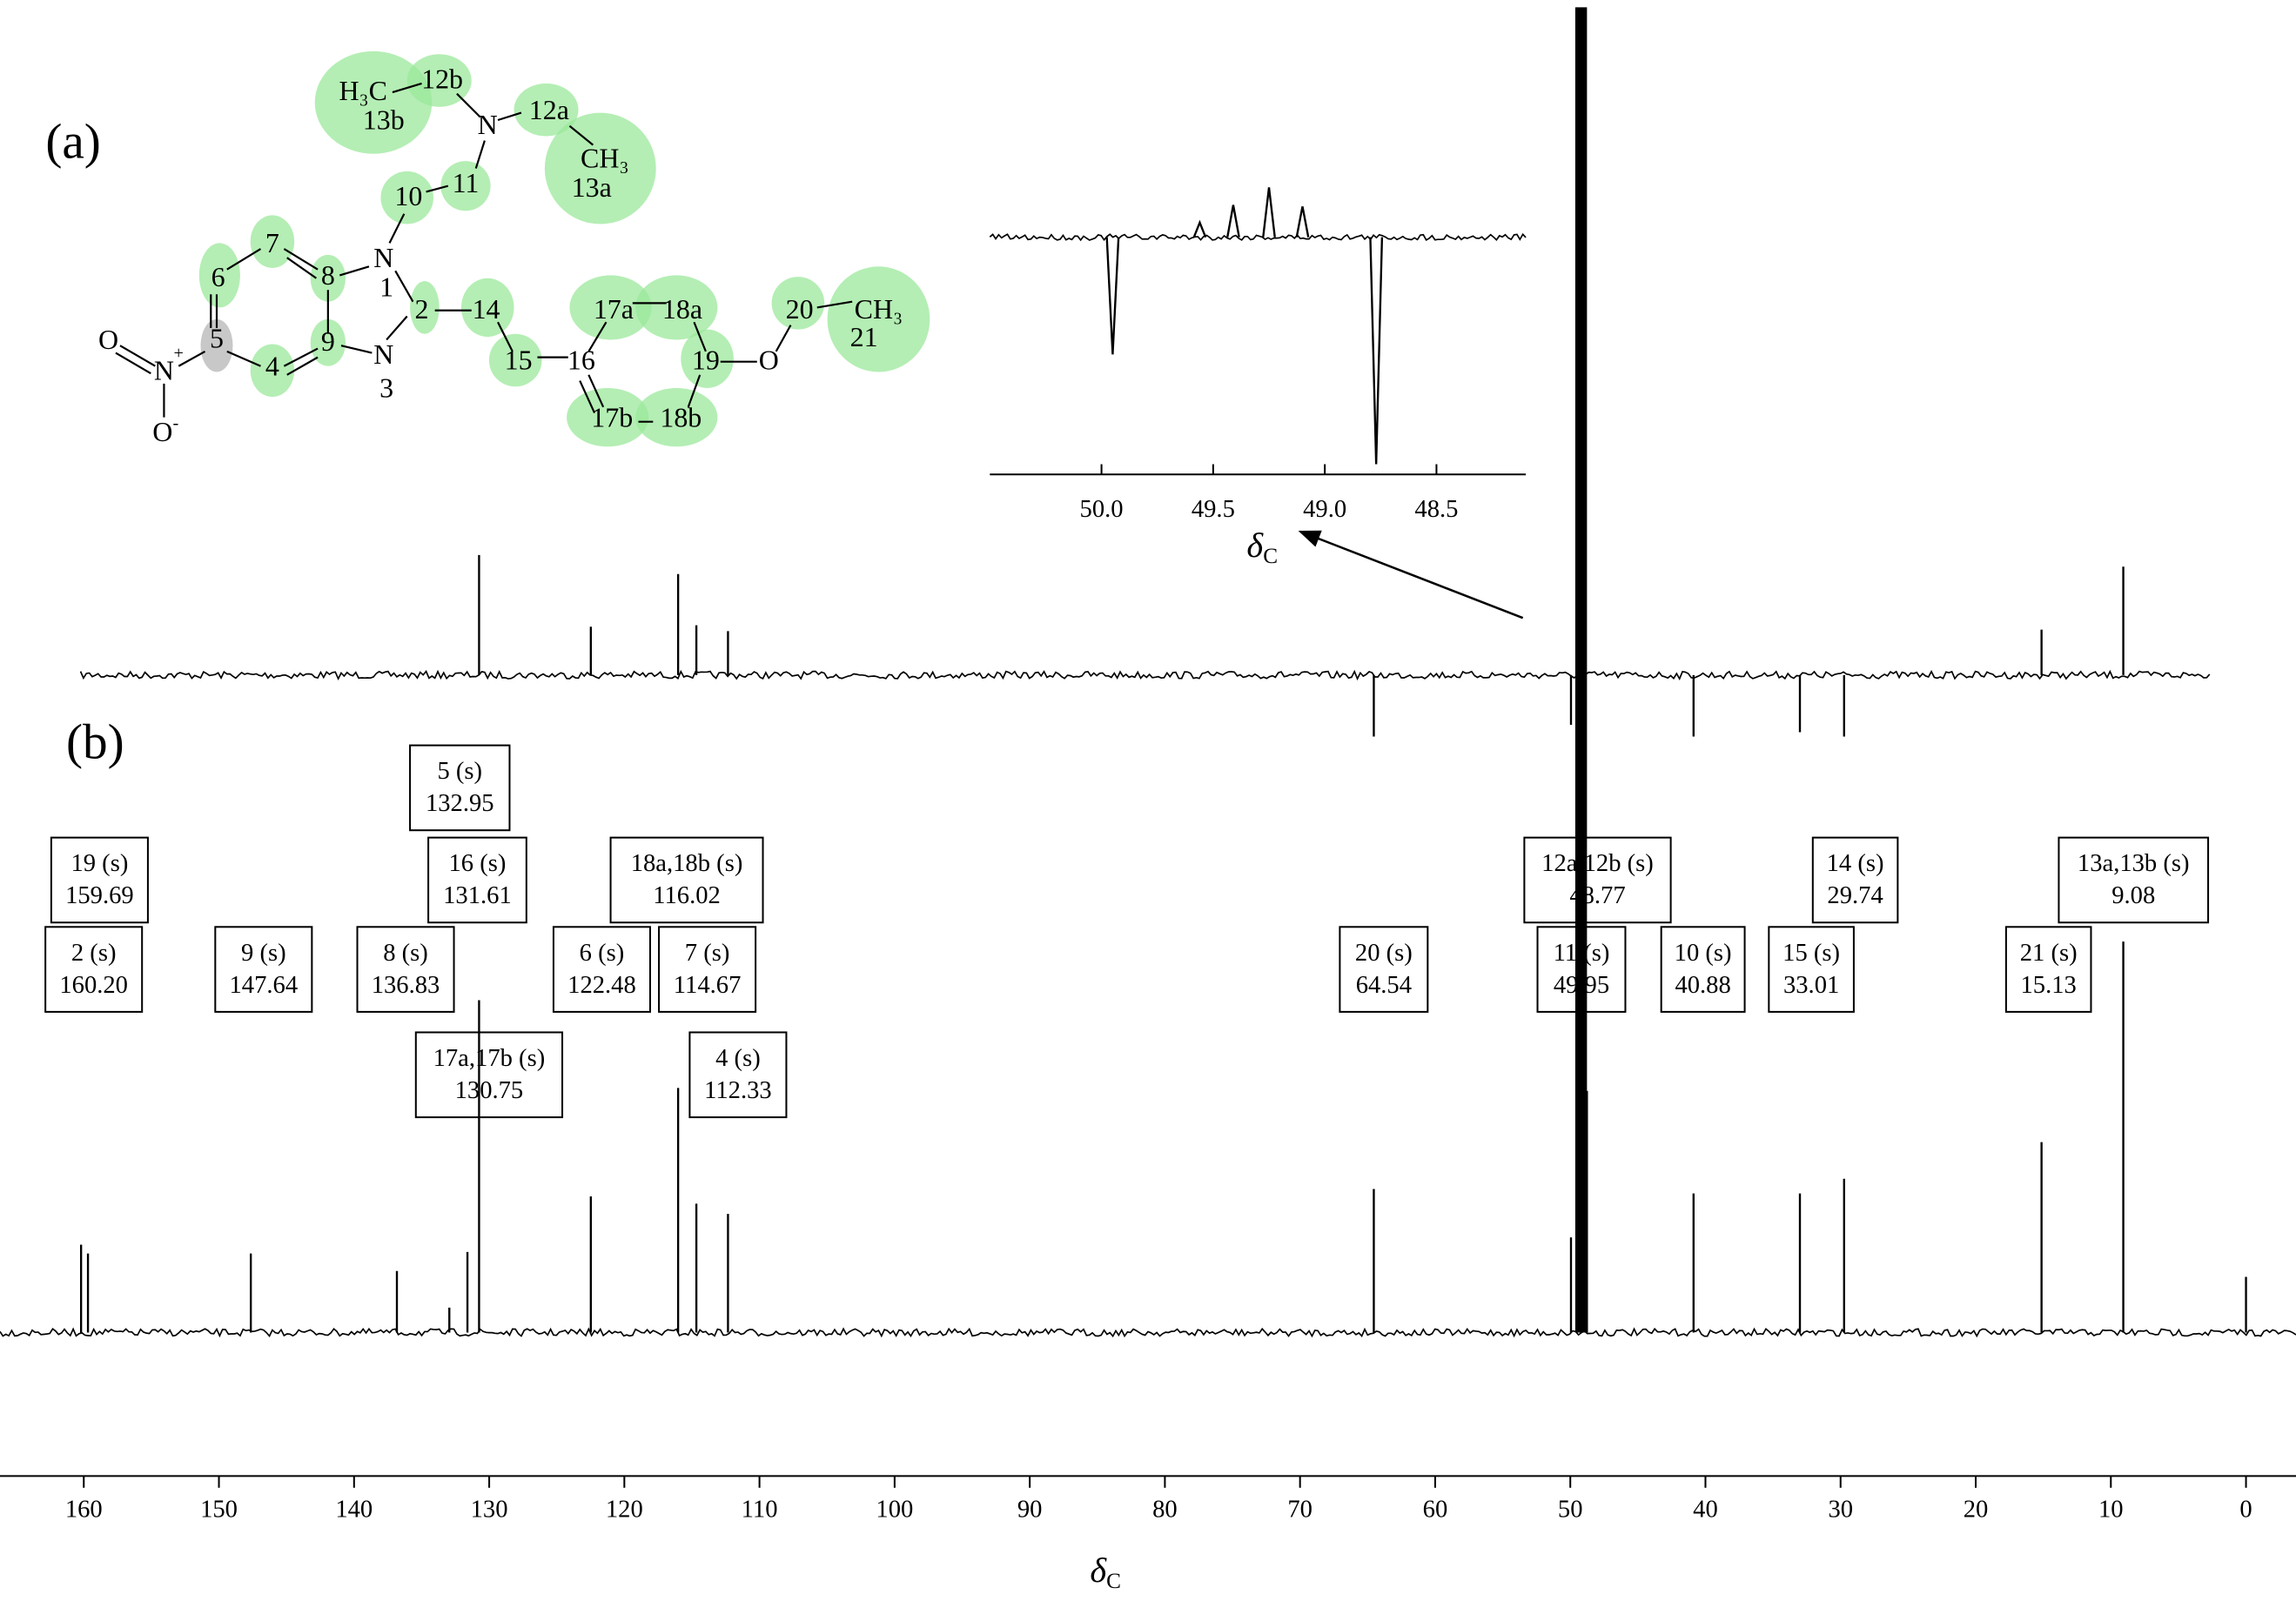  What do you see at coordinates (72, 141) in the screenshot?
I see `panel-label: (a)` at bounding box center [72, 141].